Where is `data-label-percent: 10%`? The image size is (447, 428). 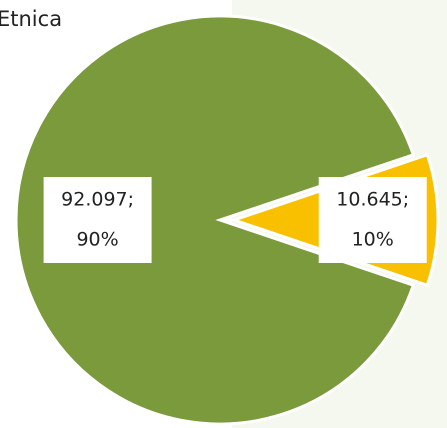 data-label-percent: 10% is located at coordinates (373, 240).